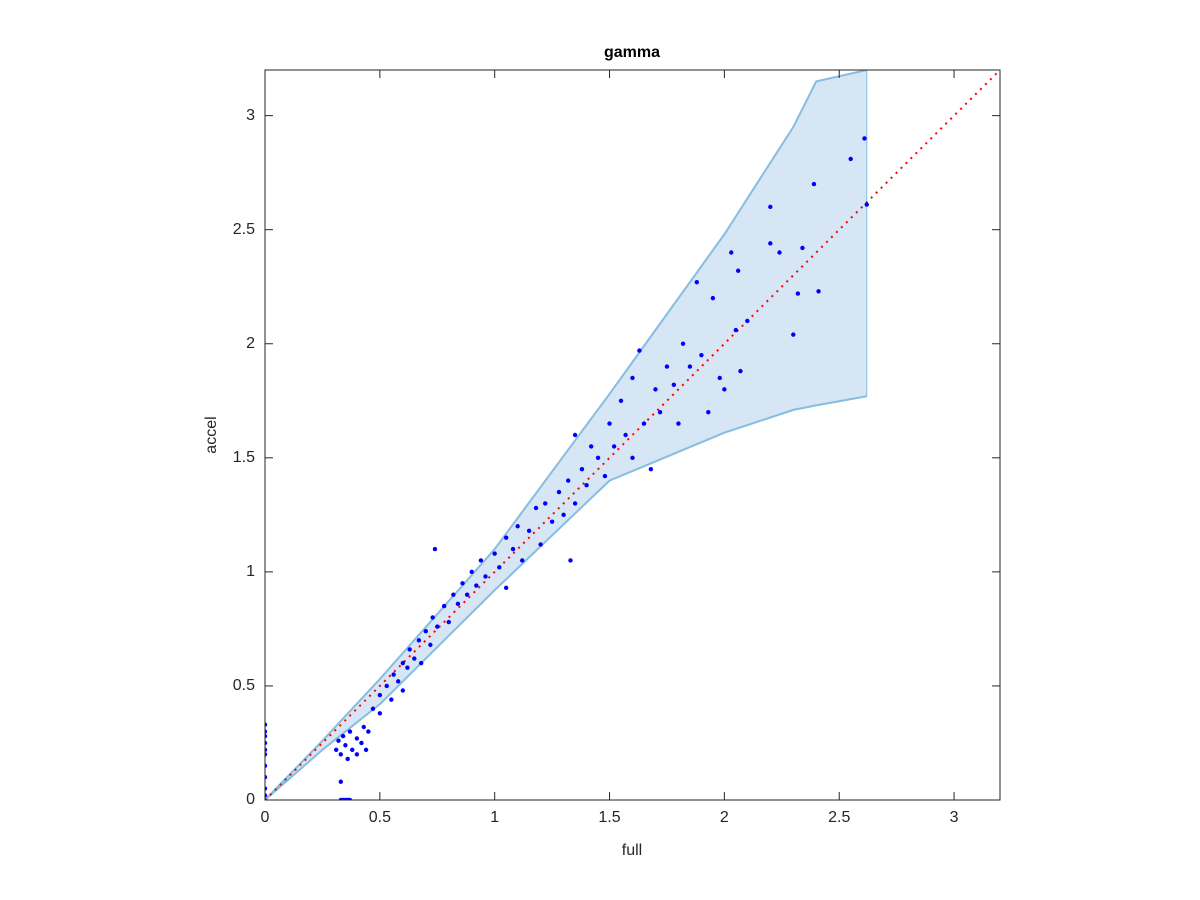  Describe the element at coordinates (244, 457) in the screenshot. I see `y-tick-label: 1.5` at that location.